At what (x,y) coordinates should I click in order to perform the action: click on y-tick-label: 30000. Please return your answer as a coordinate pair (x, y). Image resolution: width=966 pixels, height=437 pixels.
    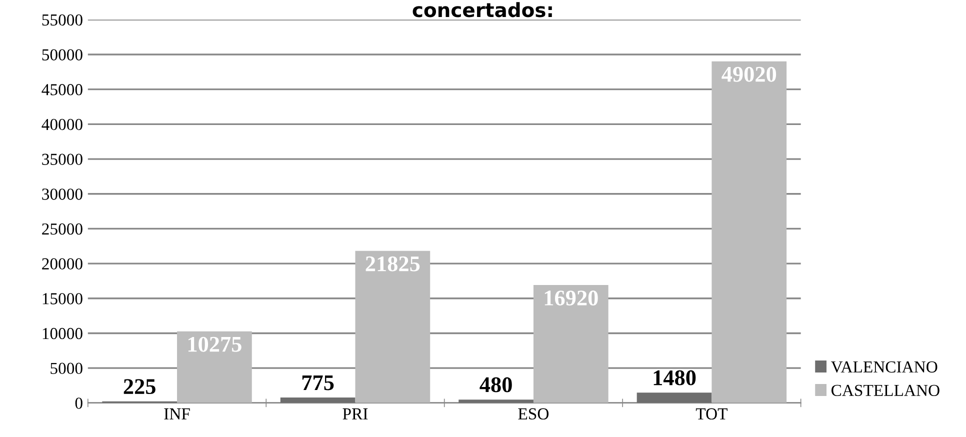
    Looking at the image, I should click on (62, 194).